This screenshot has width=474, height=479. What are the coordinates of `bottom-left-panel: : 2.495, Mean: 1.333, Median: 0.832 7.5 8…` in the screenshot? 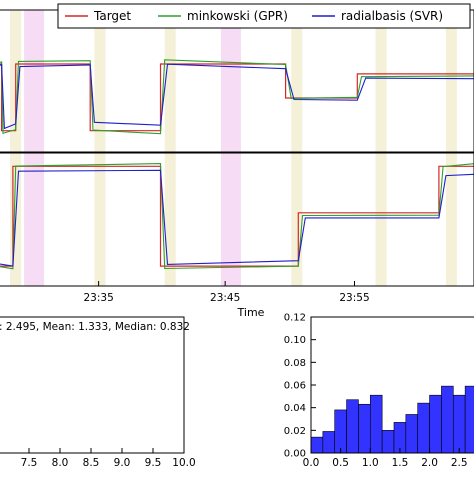 It's located at (98, 392).